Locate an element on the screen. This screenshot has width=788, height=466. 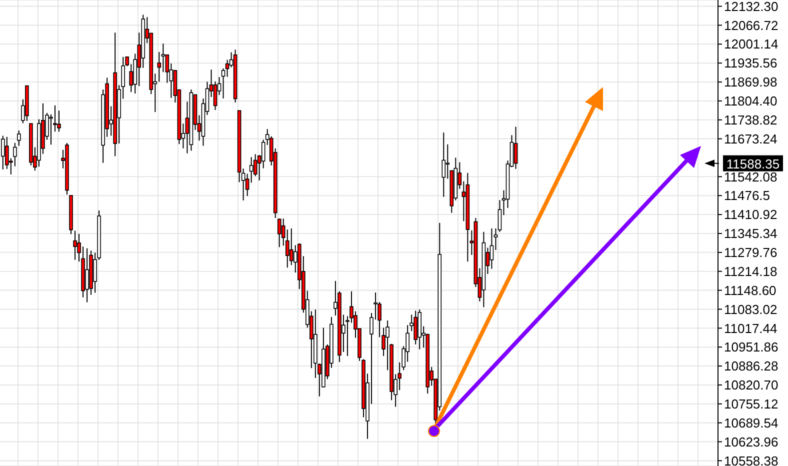
y-tick-label: 11148.60 is located at coordinates (750, 290).